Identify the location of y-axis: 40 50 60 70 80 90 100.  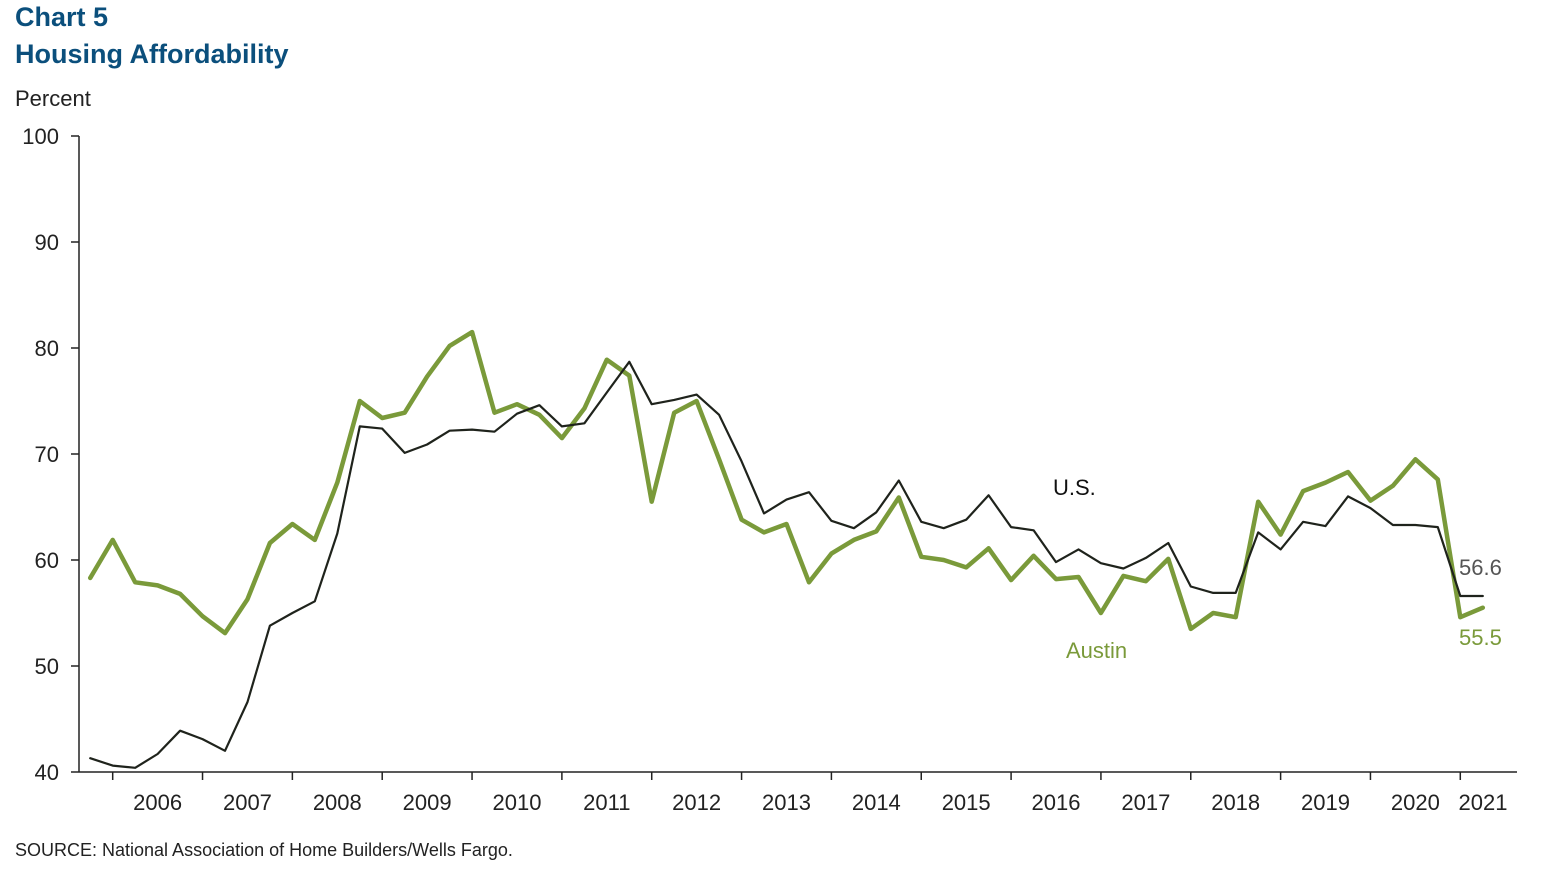
(51, 454).